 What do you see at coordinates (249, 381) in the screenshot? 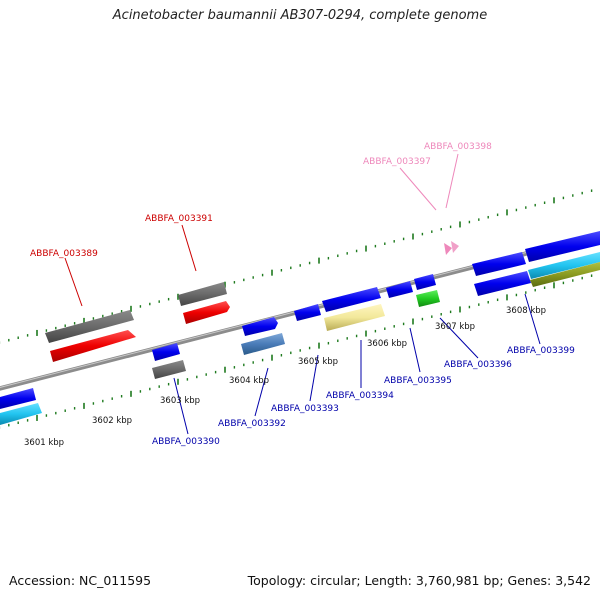
I see `scale-label: 3604 kbp` at bounding box center [249, 381].